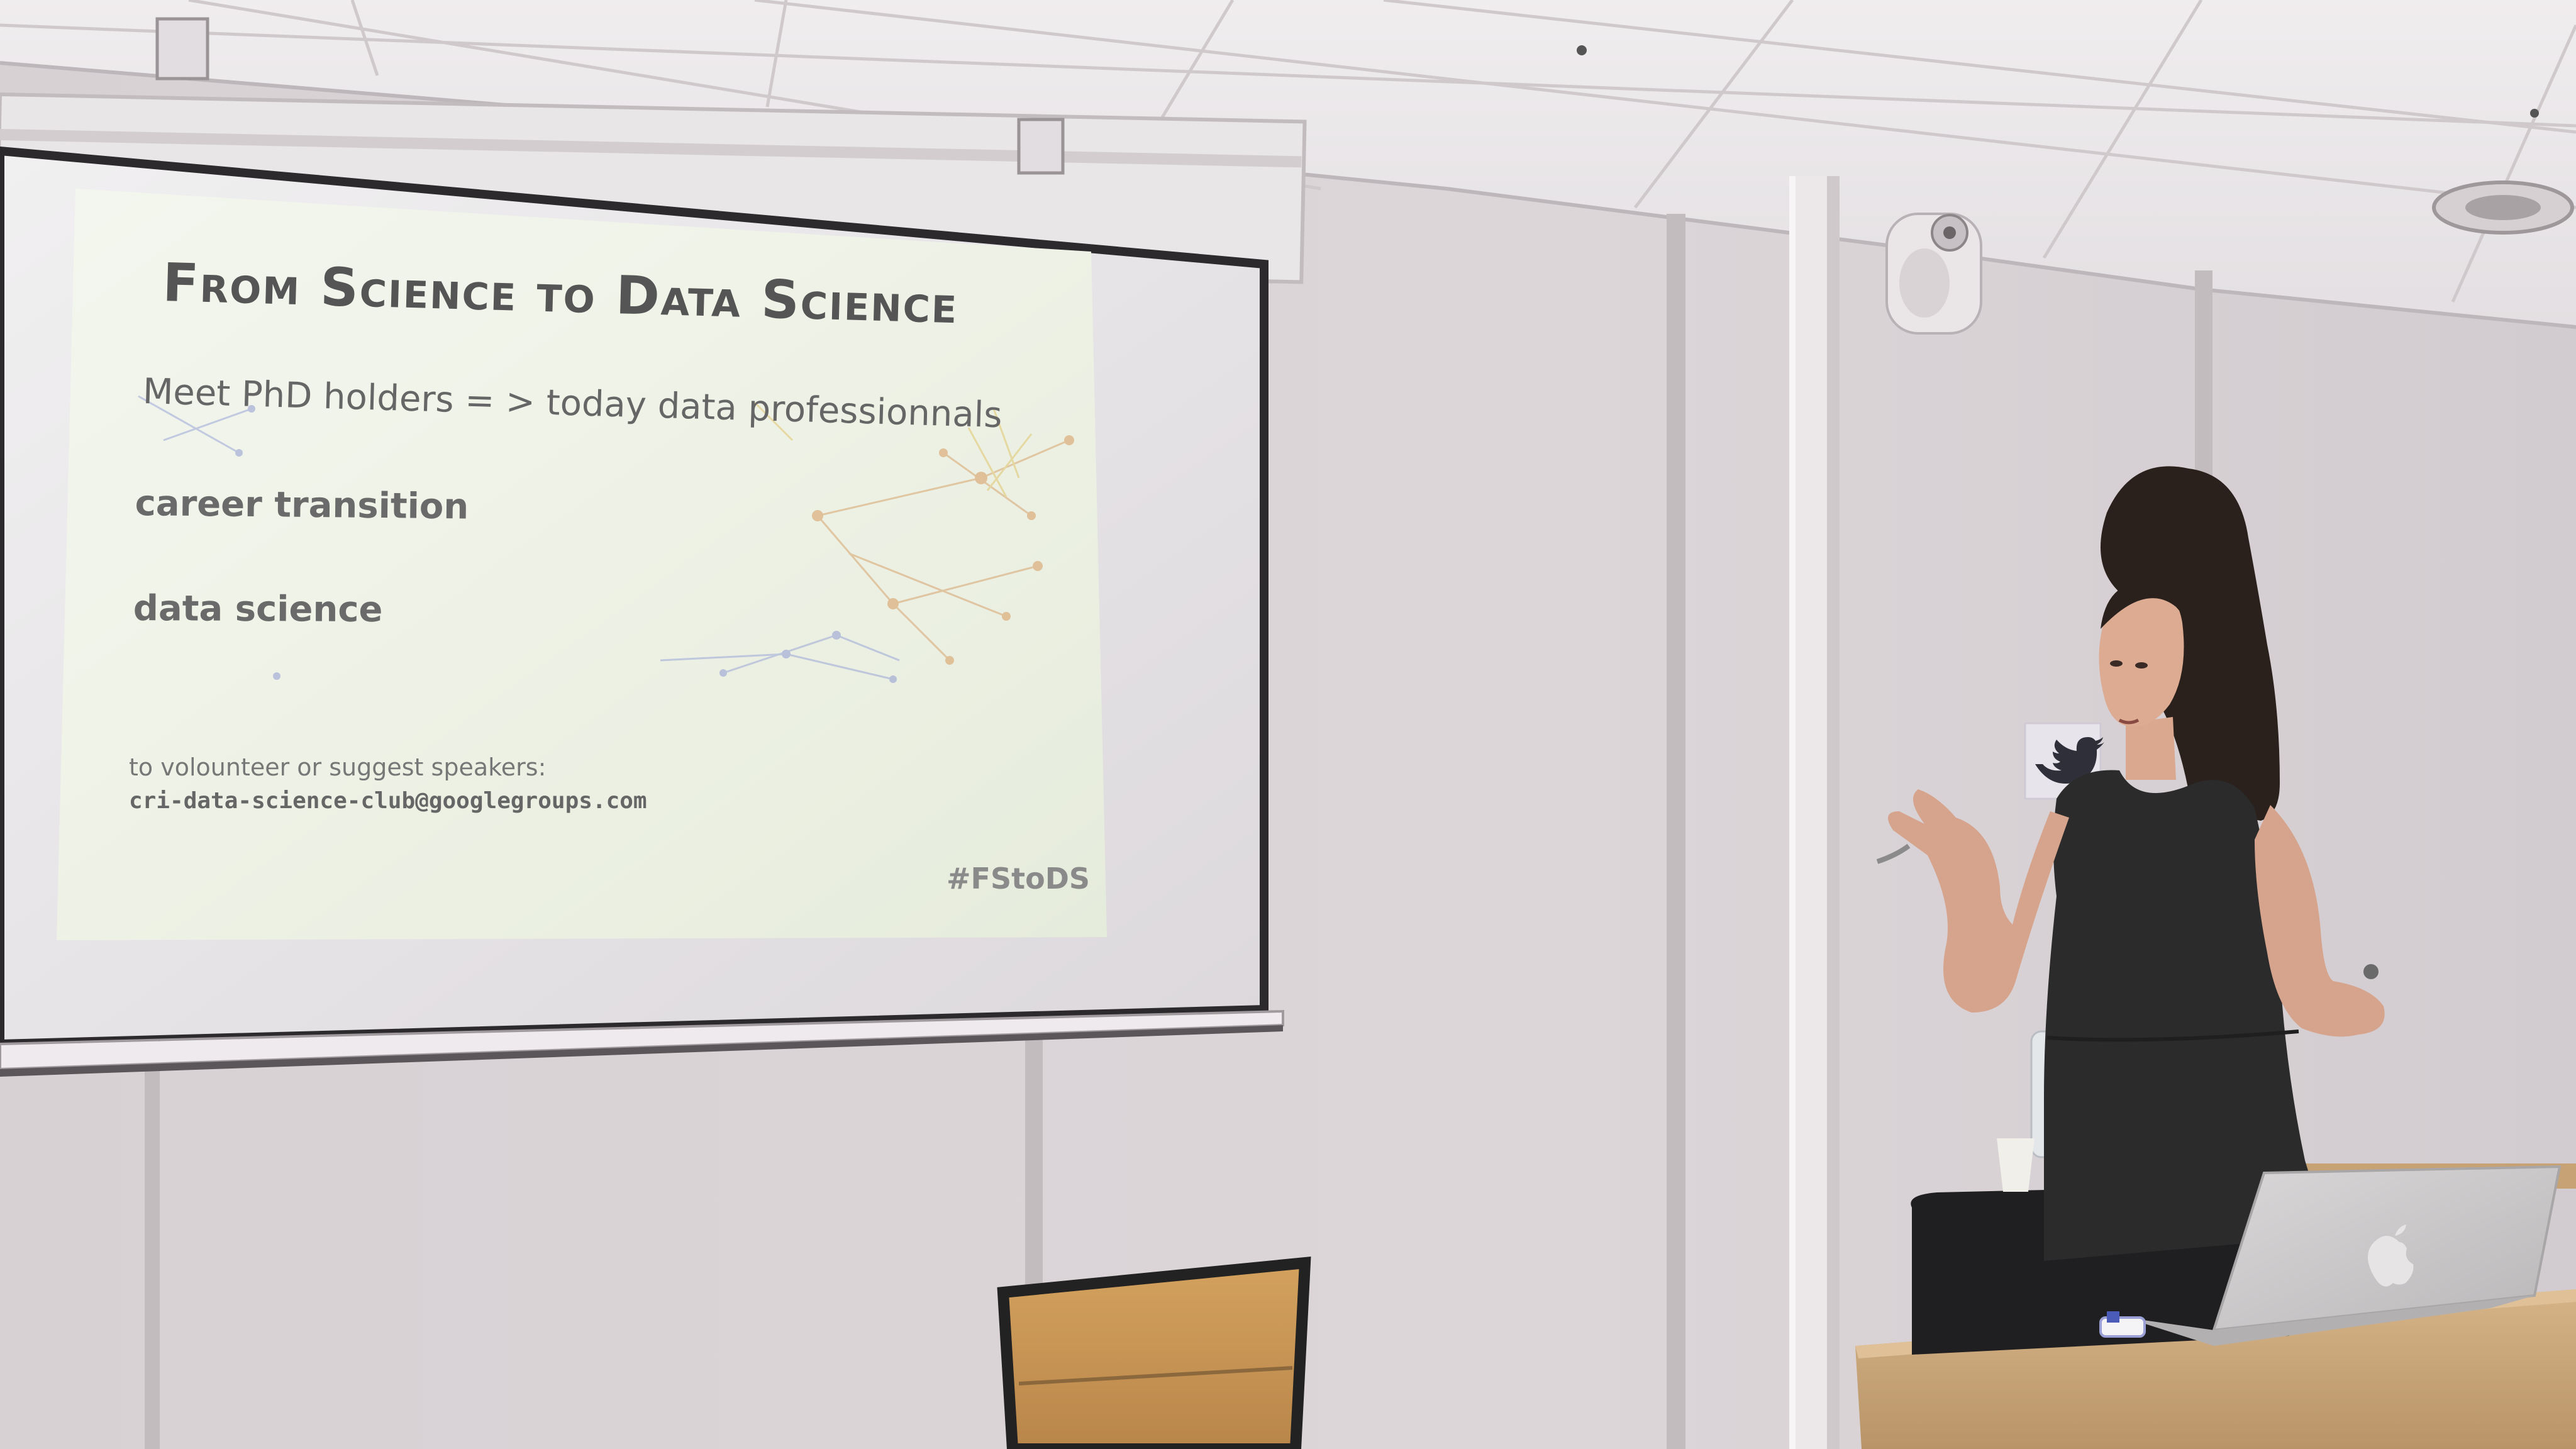  Describe the element at coordinates (1933, 274) in the screenshot. I see `speaker-icon` at that location.